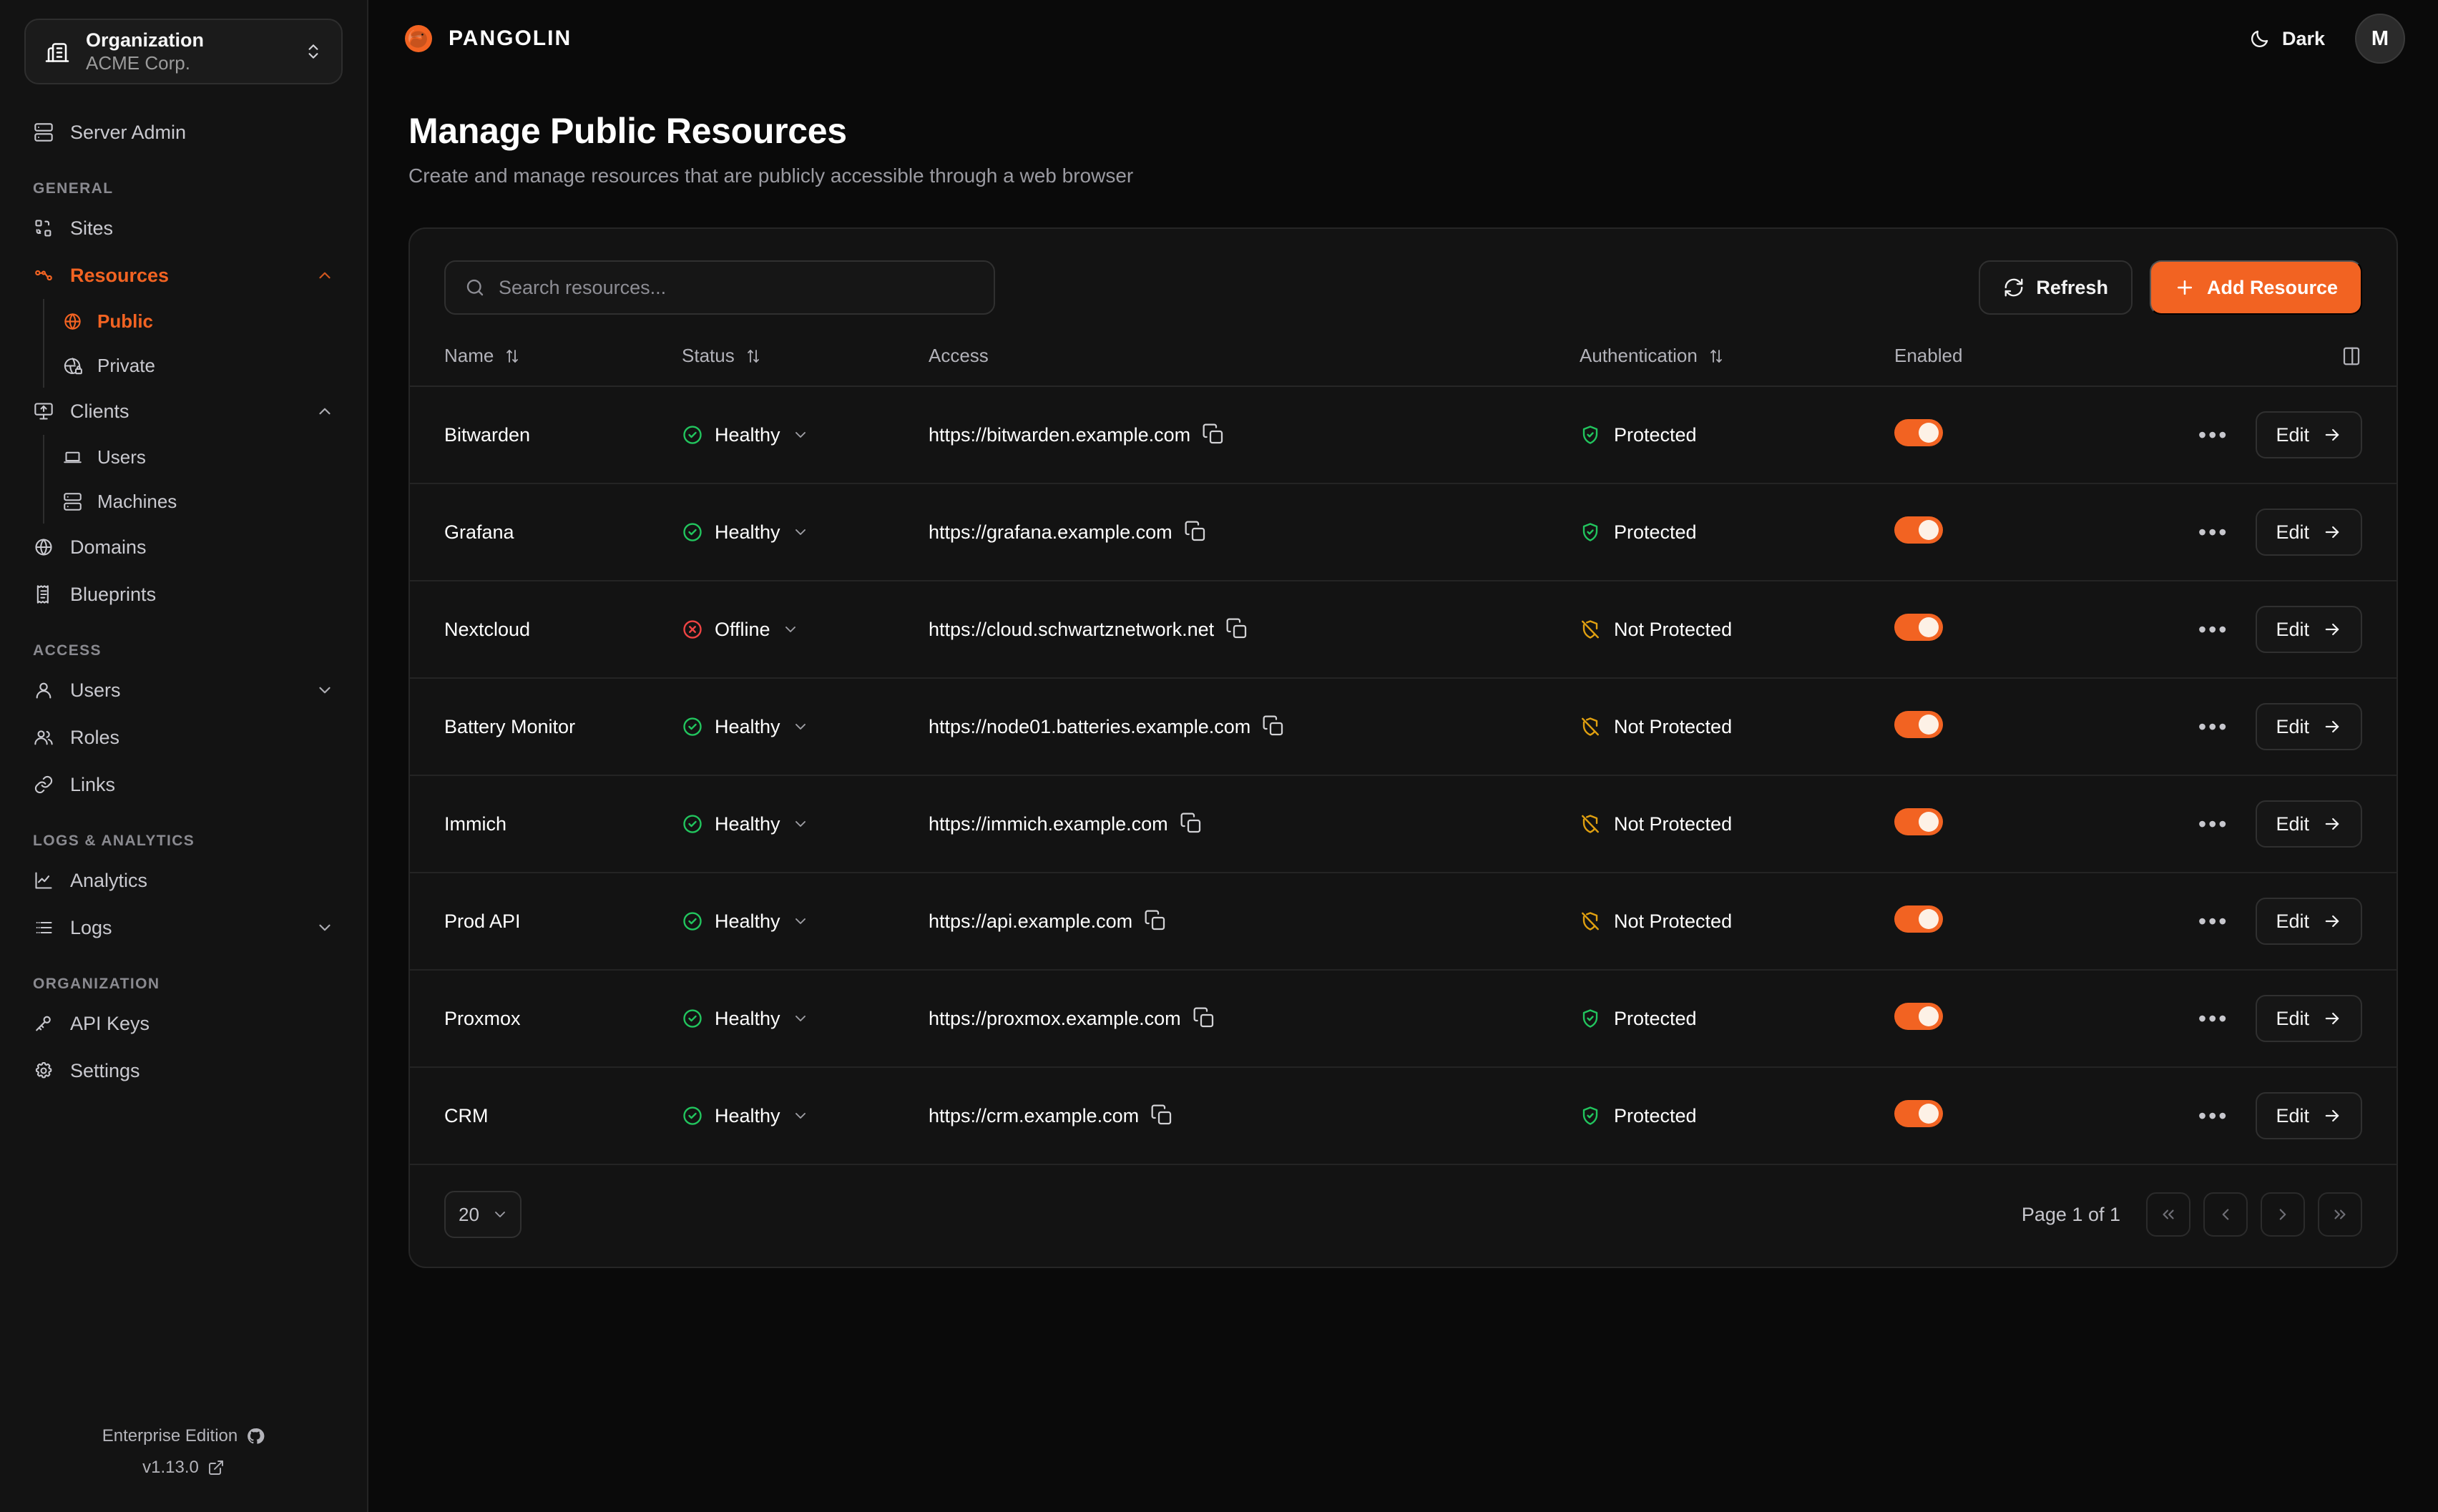 The height and width of the screenshot is (1512, 2438). I want to click on sidebar-item-users: Users, so click(183, 690).